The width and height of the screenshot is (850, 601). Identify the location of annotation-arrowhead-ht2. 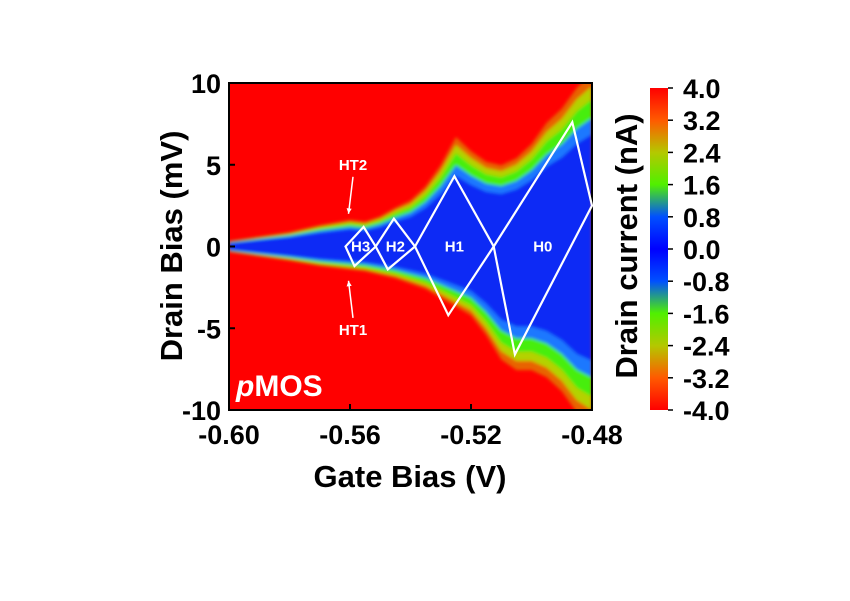
(349, 211).